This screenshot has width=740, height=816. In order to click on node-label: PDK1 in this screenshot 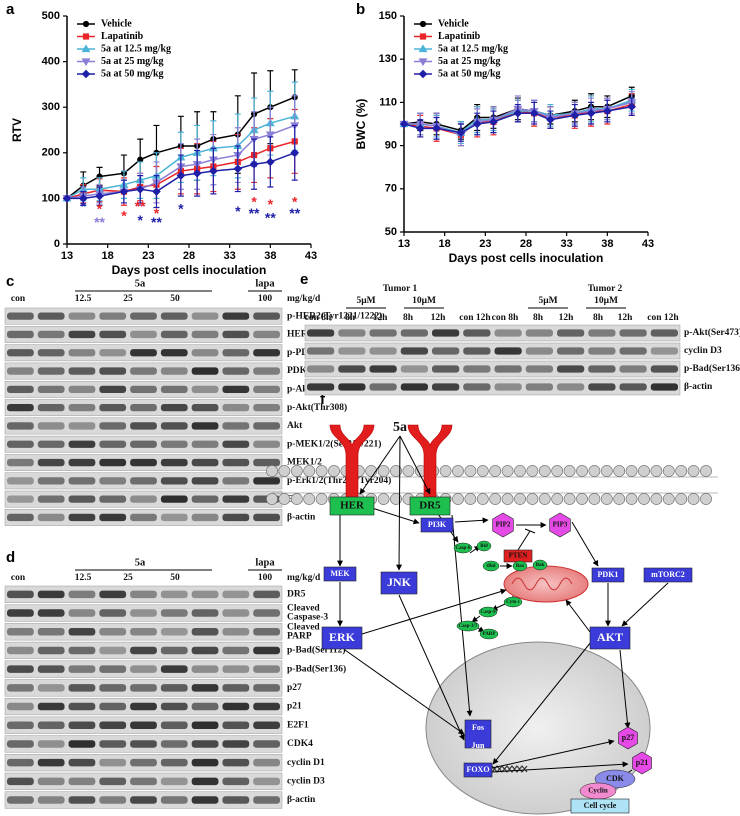, I will do `click(608, 574)`.